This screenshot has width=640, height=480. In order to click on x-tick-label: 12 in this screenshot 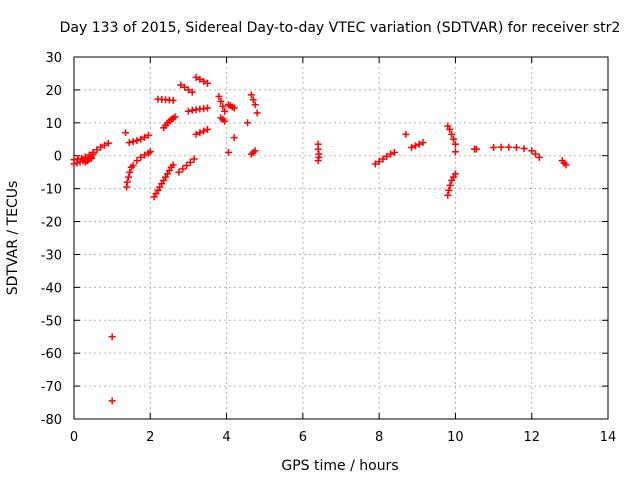, I will do `click(531, 437)`.